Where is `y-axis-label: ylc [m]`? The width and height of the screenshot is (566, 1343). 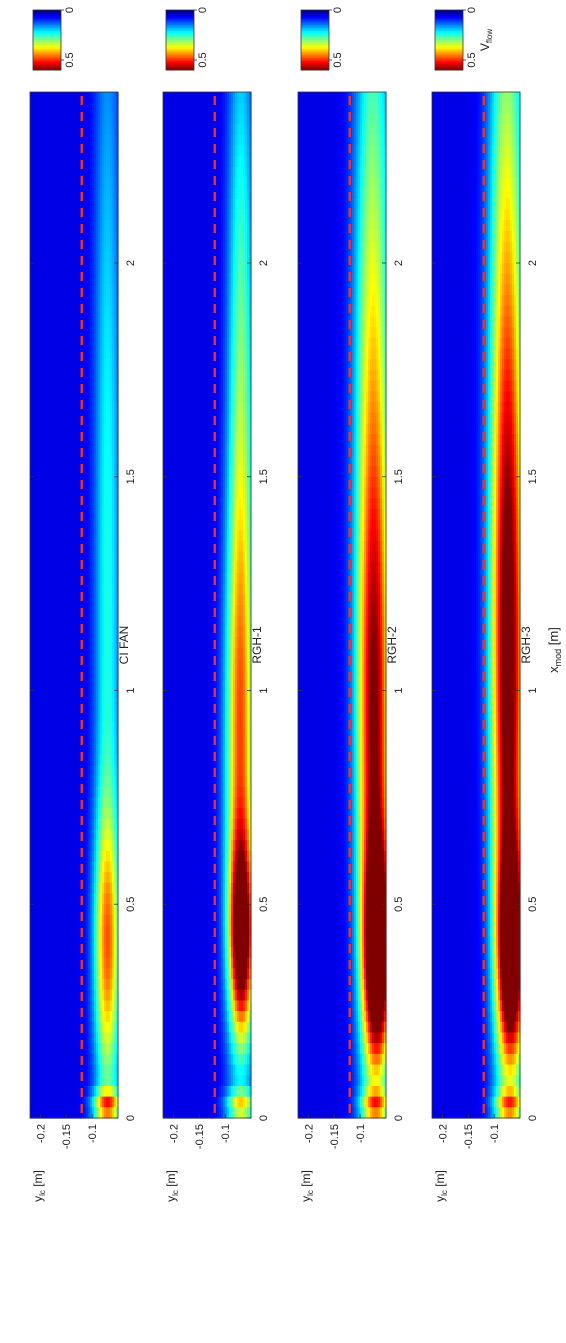
y-axis-label: ylc [m] is located at coordinates (39, 1186).